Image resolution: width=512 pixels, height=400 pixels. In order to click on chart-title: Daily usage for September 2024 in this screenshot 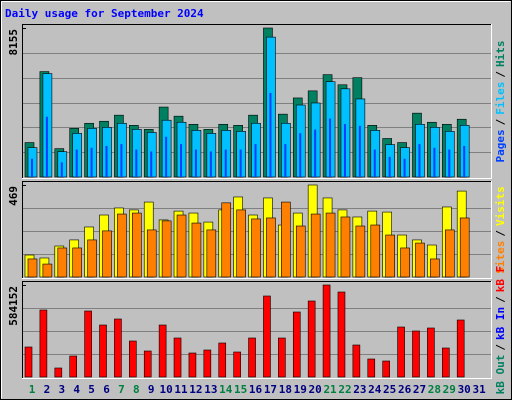, I will do `click(104, 13)`.